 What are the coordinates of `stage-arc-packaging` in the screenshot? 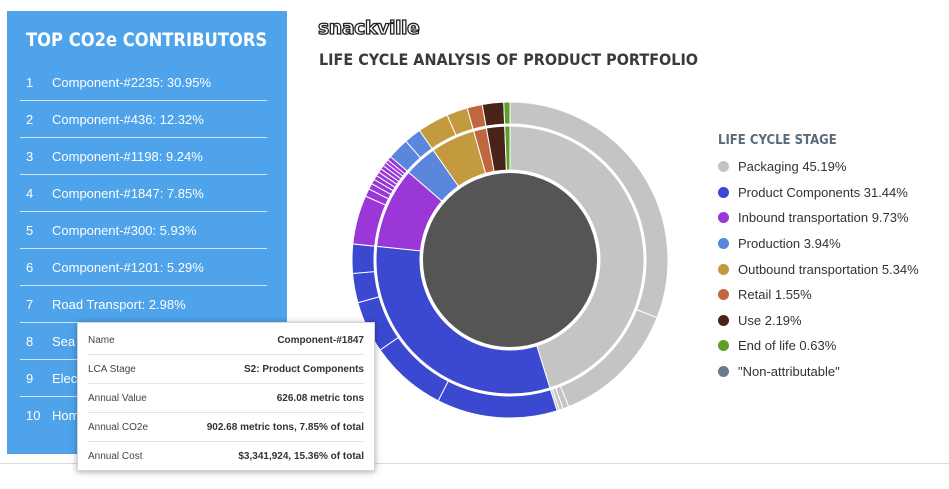 It's located at (577, 257).